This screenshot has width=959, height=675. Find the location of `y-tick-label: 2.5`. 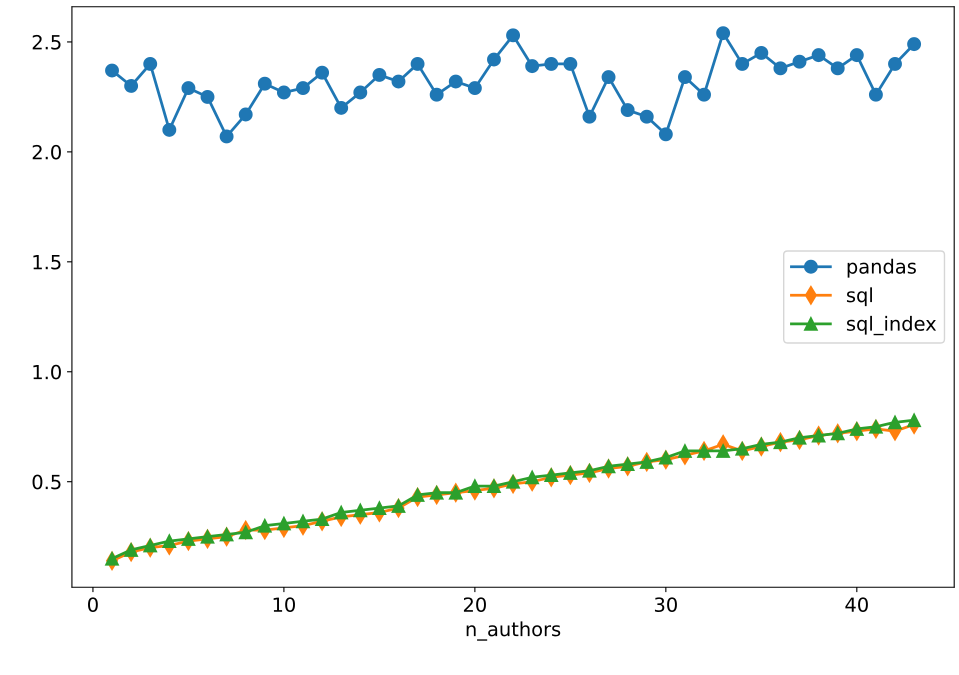

y-tick-label: 2.5 is located at coordinates (46, 42).